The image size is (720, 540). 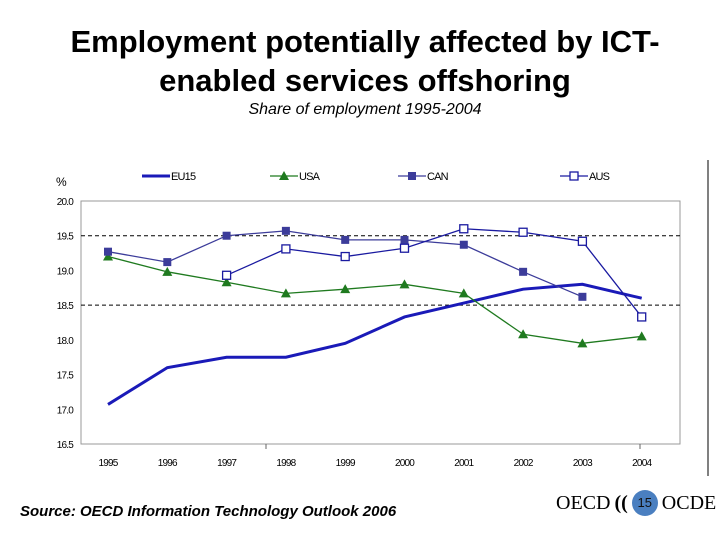 I want to click on x-tick-label: 1999, so click(x=346, y=463).